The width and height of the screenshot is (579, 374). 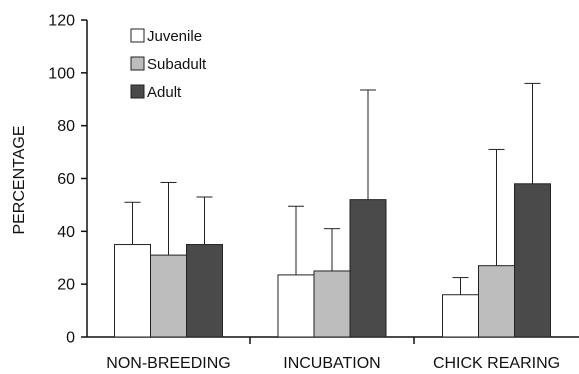 I want to click on y-tick-label: 60, so click(x=66, y=179).